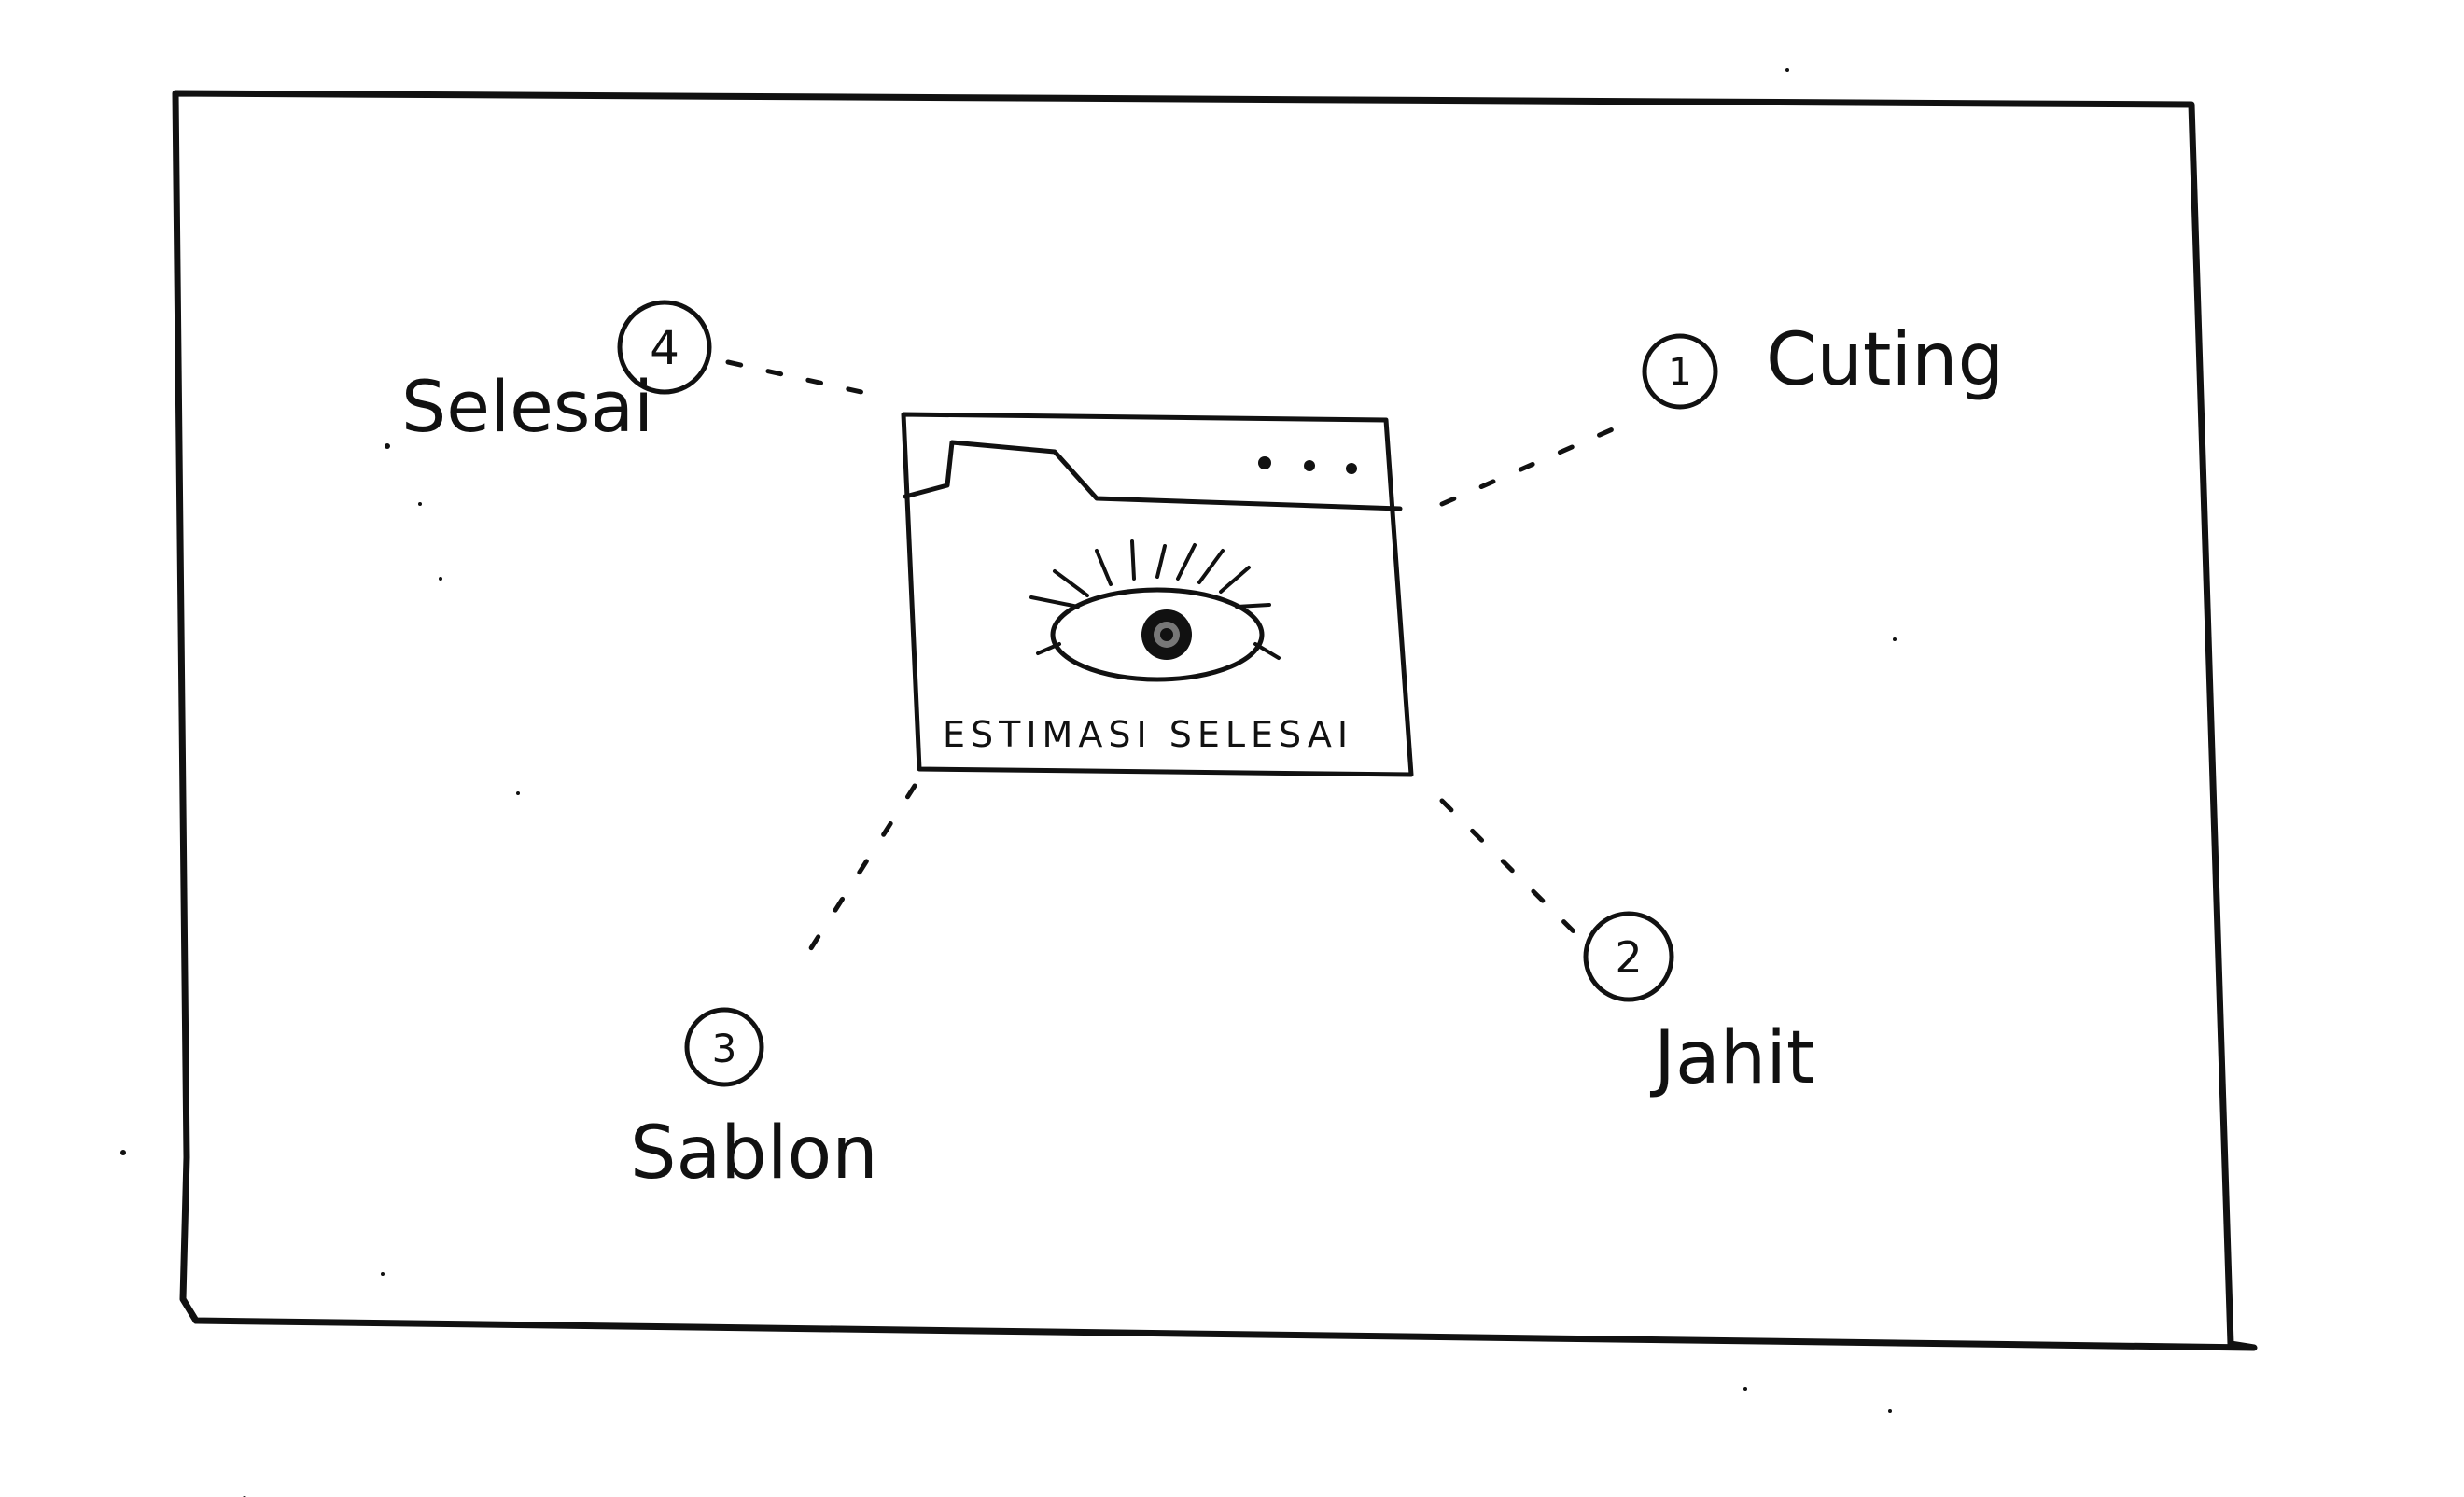 Image resolution: width=2464 pixels, height=1497 pixels. I want to click on more-dots-icon, so click(1307, 465).